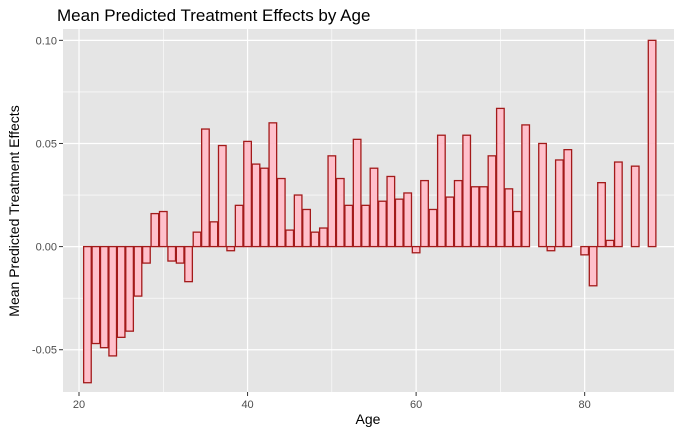 The width and height of the screenshot is (680, 435). What do you see at coordinates (47, 196) in the screenshot?
I see `y-axis: -0.05 0.00 0.05 0.10` at bounding box center [47, 196].